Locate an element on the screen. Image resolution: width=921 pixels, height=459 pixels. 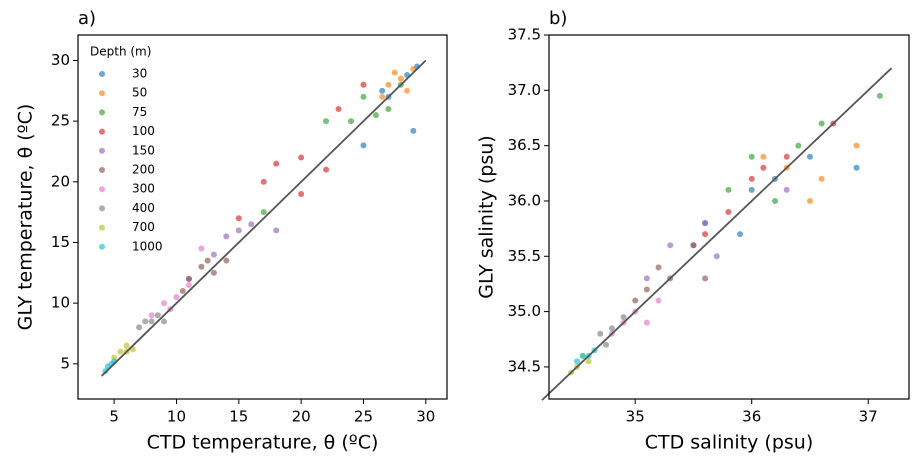
x-axis-label: CTD salinity (psu) is located at coordinates (729, 443).